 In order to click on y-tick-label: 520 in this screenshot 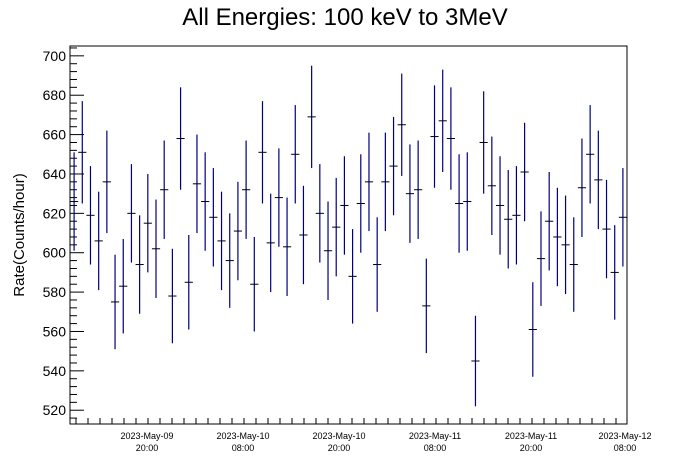, I will do `click(55, 410)`.